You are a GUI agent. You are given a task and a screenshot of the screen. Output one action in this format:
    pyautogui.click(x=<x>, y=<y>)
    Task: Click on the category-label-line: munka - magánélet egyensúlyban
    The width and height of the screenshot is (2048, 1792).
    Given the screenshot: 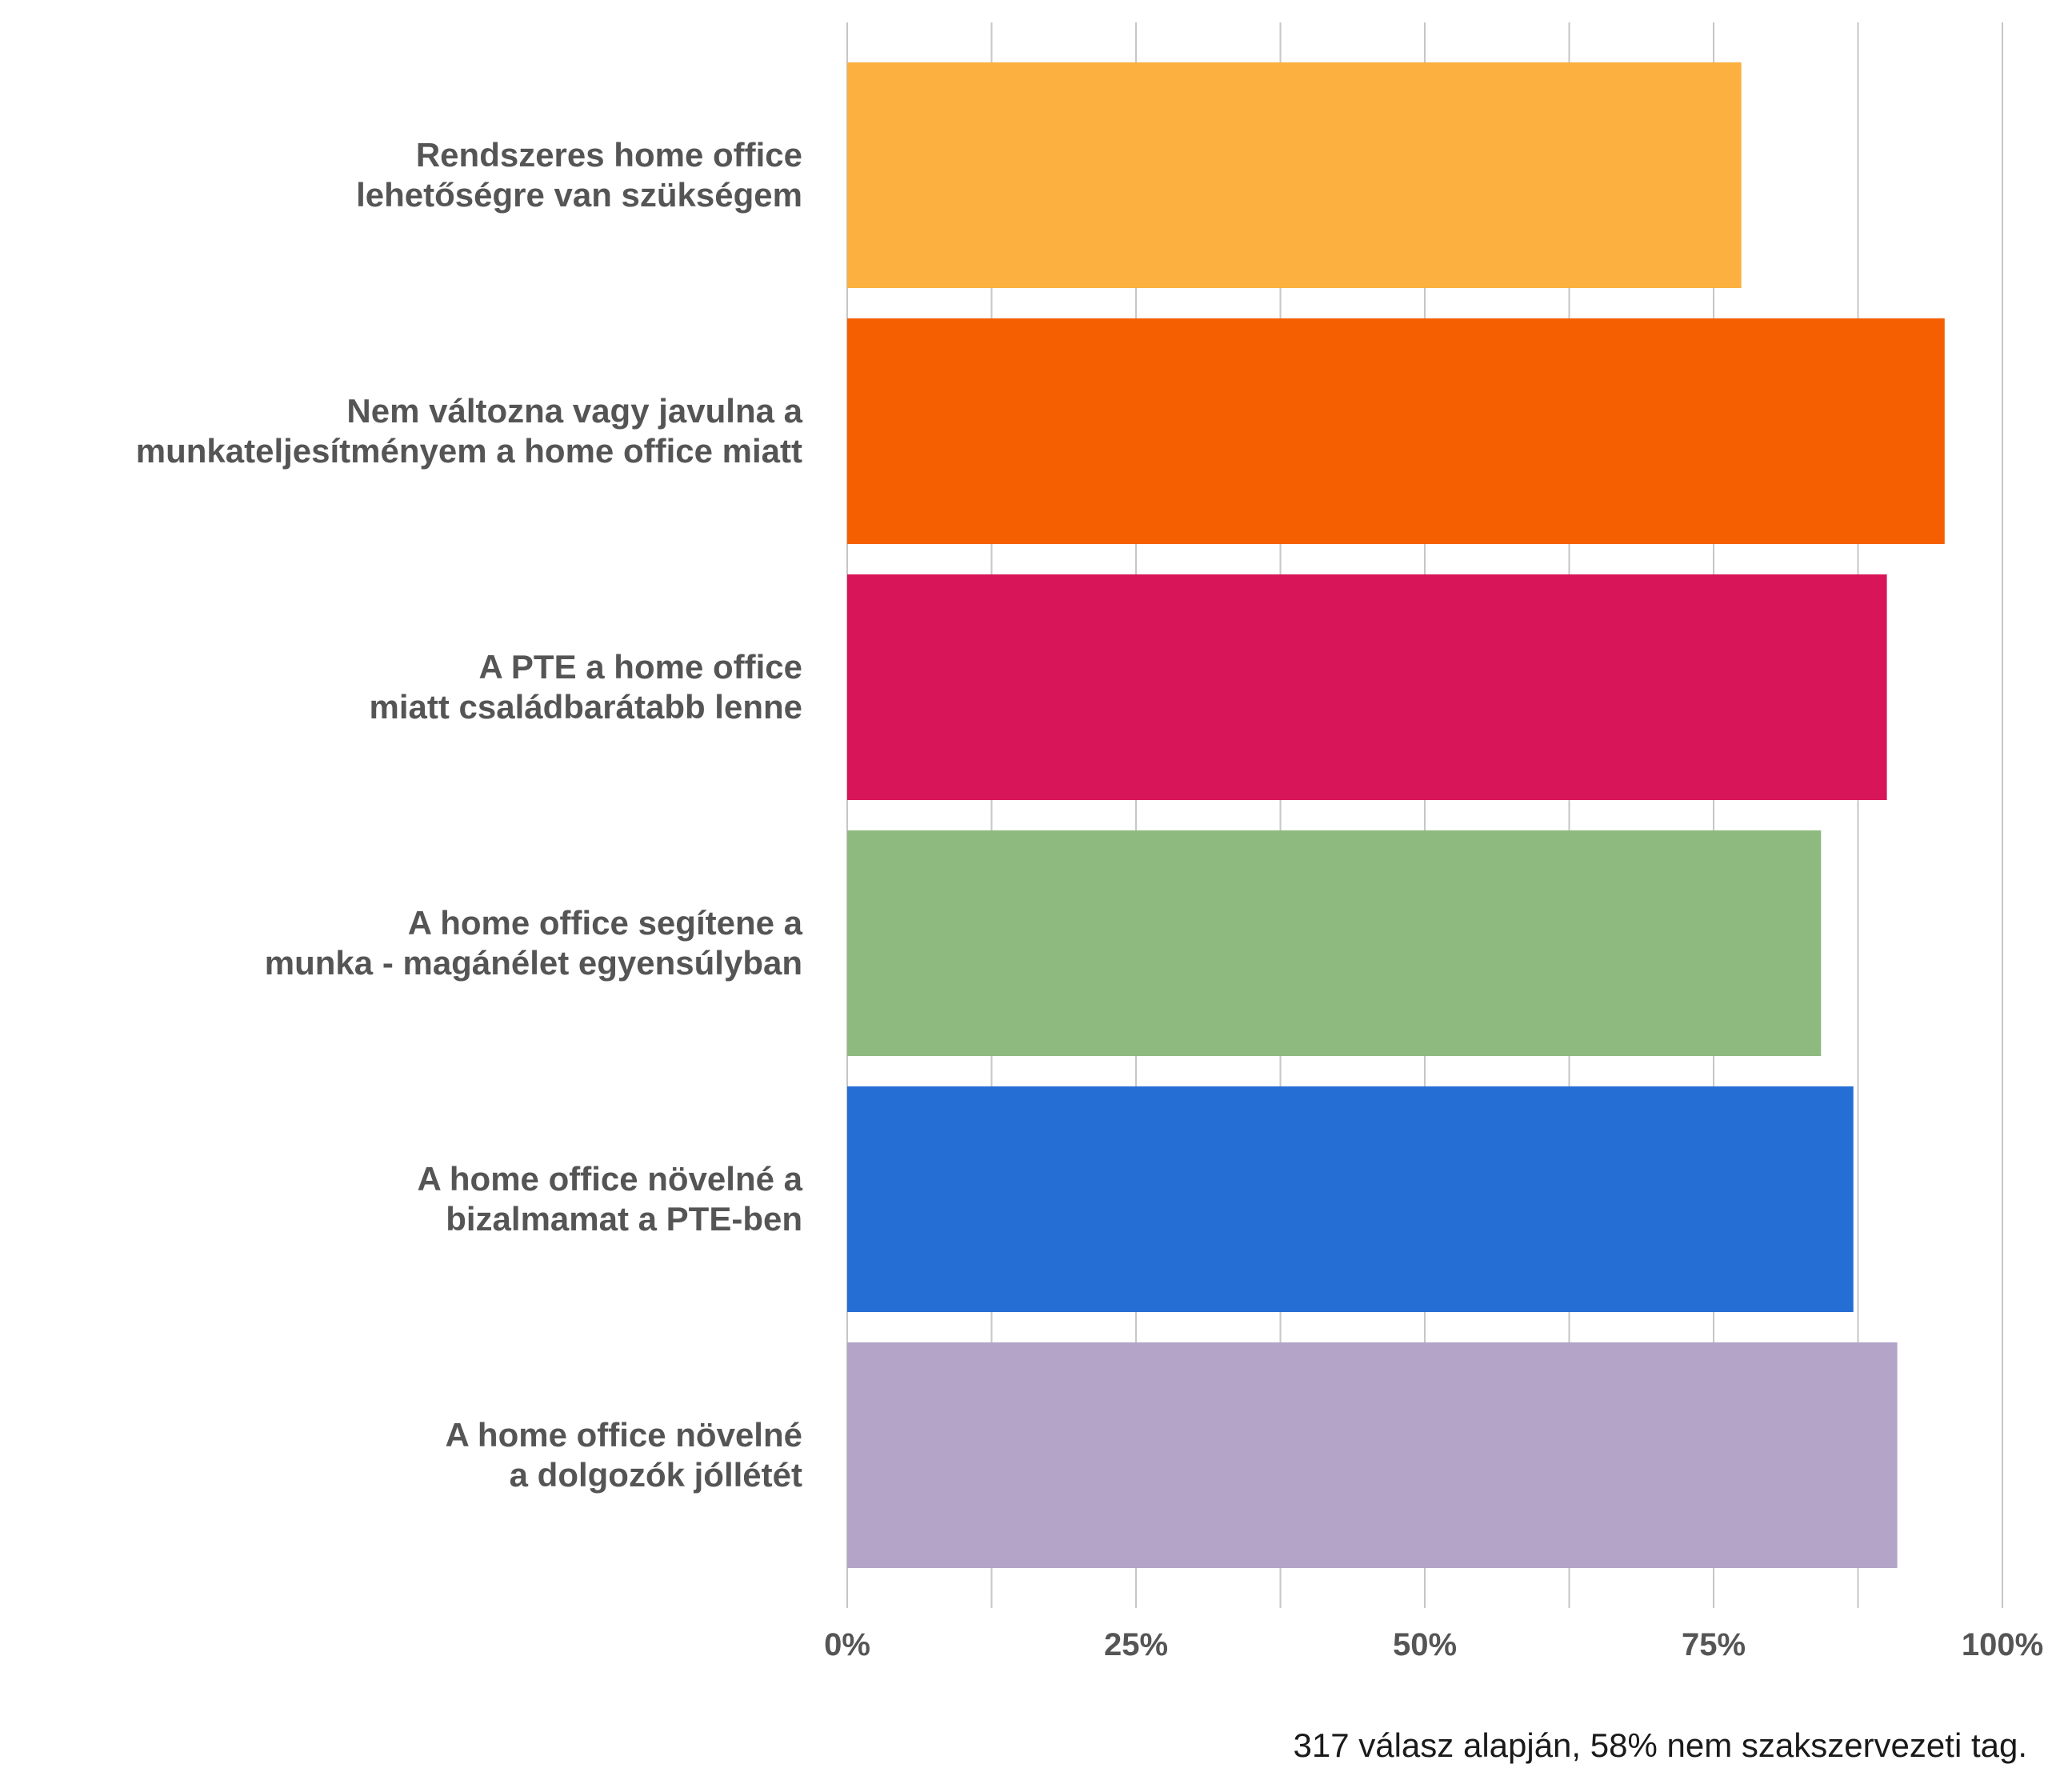 What is the action you would take?
    pyautogui.click(x=533, y=963)
    